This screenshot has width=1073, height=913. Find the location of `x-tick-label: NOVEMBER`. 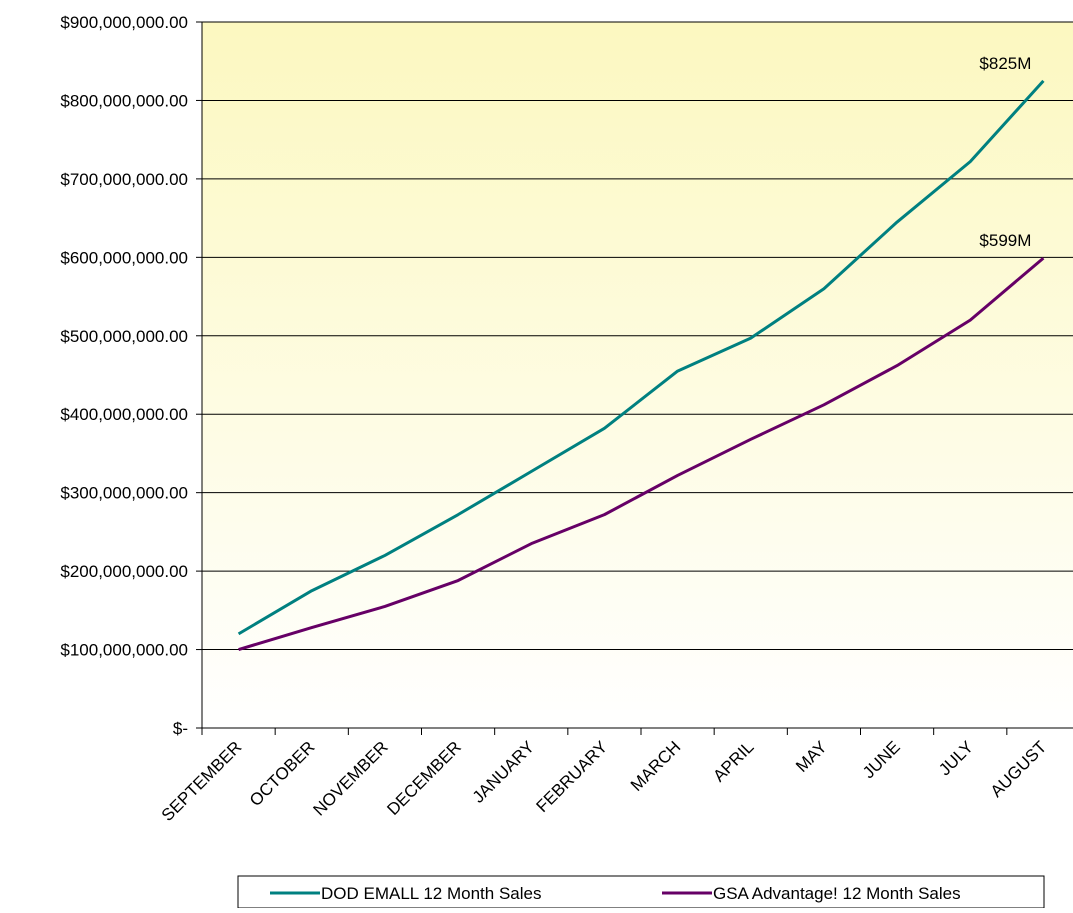

x-tick-label: NOVEMBER is located at coordinates (351, 778).